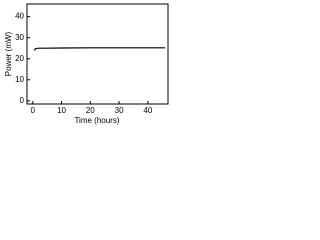 The image size is (320, 240). Describe the element at coordinates (22, 100) in the screenshot. I see `y-tick-label: 0` at that location.